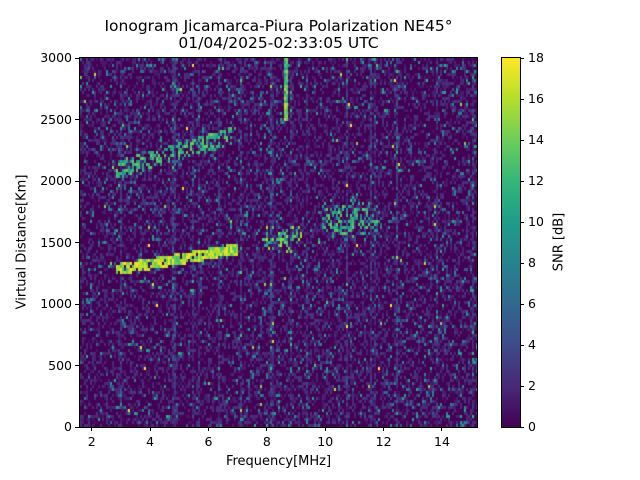  I want to click on colorbar-tick-label: 16, so click(536, 98).